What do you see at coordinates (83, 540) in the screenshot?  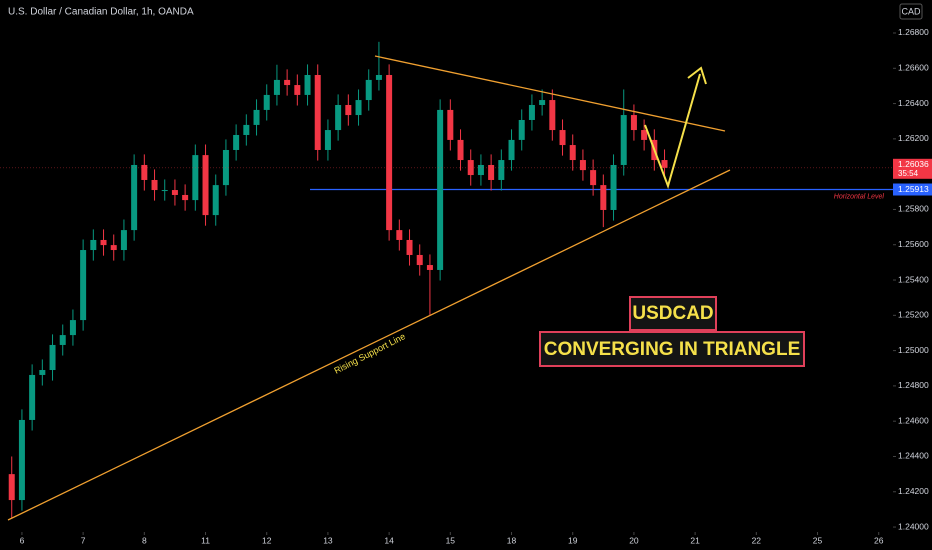 I see `x-tick-label: 7` at bounding box center [83, 540].